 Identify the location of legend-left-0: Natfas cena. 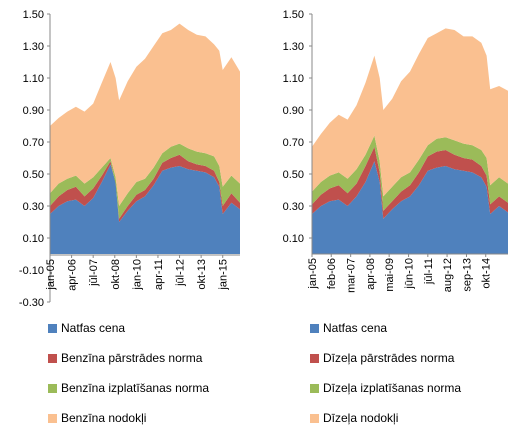
(86, 328).